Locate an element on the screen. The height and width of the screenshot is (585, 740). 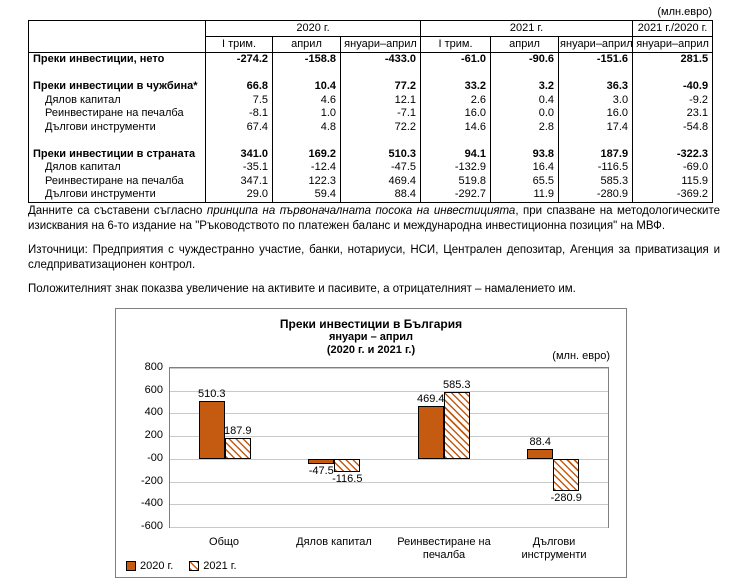
cell-value: 347.1 is located at coordinates (239, 181).